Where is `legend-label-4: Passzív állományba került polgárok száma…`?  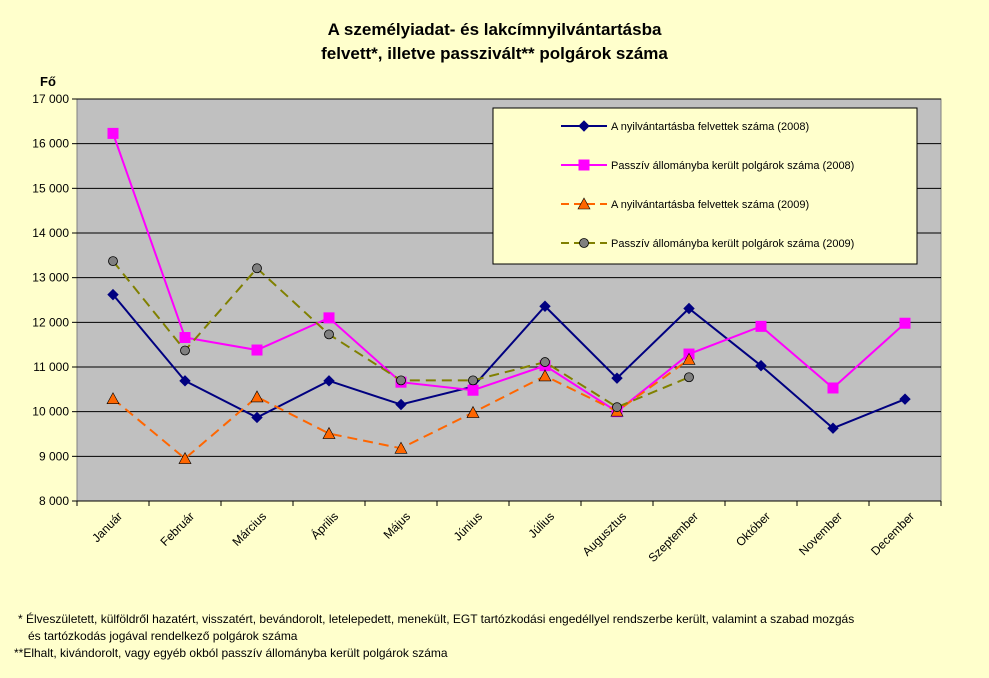
legend-label-4: Passzív állományba került polgárok száma… is located at coordinates (732, 244).